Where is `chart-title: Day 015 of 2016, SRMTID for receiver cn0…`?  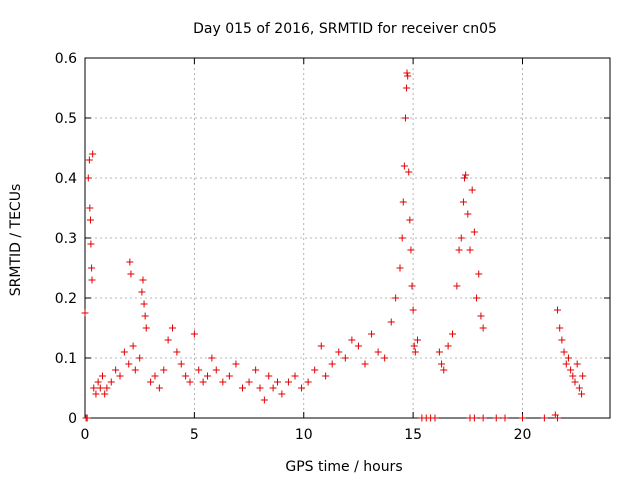
chart-title: Day 015 of 2016, SRMTID for receiver cn0… is located at coordinates (345, 29).